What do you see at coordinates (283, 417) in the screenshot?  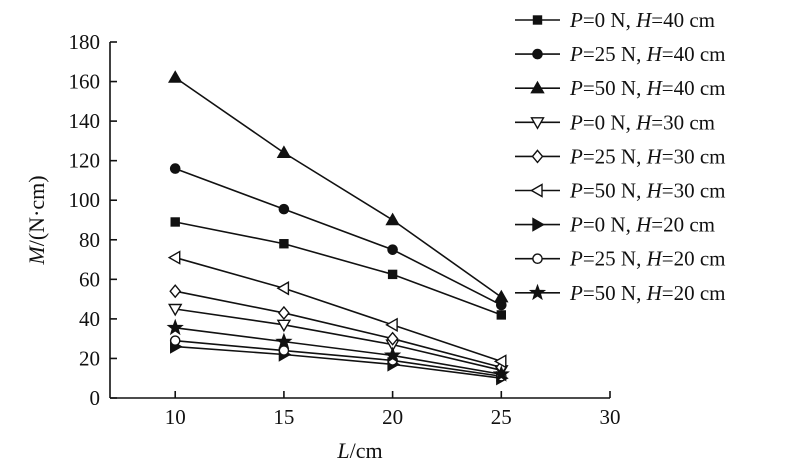 I see `x-tick-label: 15` at bounding box center [283, 417].